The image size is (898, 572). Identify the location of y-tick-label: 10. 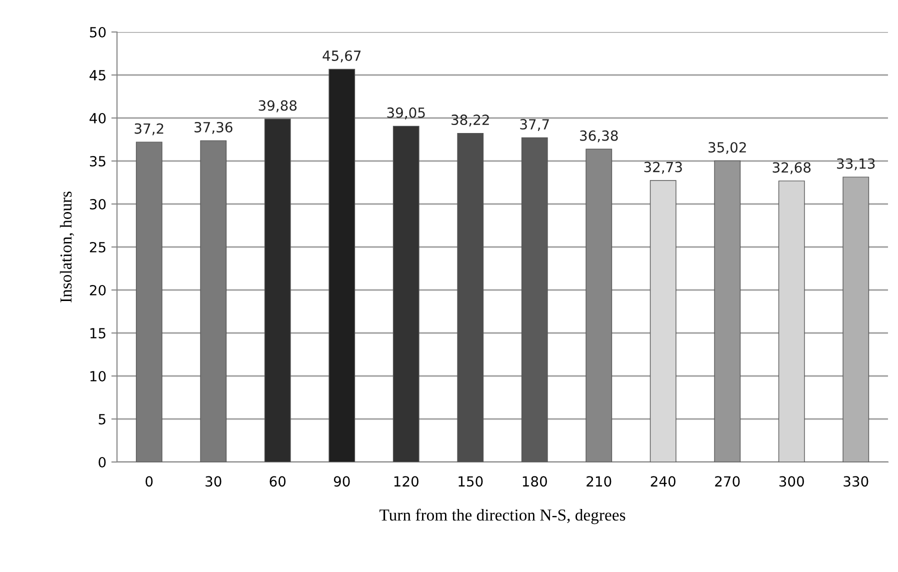
(98, 376).